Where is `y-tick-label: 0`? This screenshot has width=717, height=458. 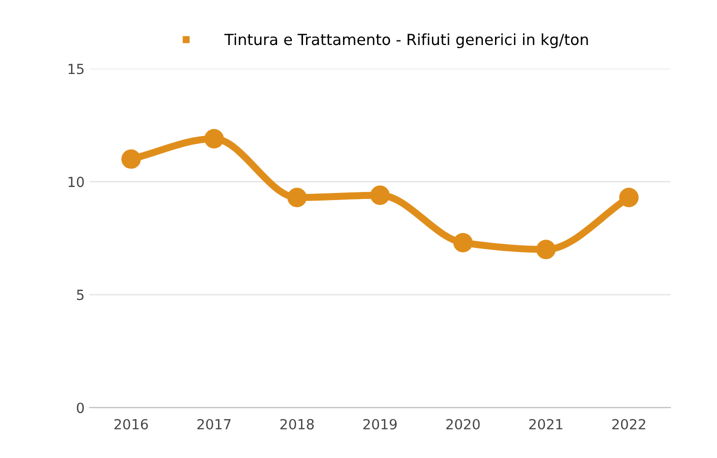
y-tick-label: 0 is located at coordinates (80, 408).